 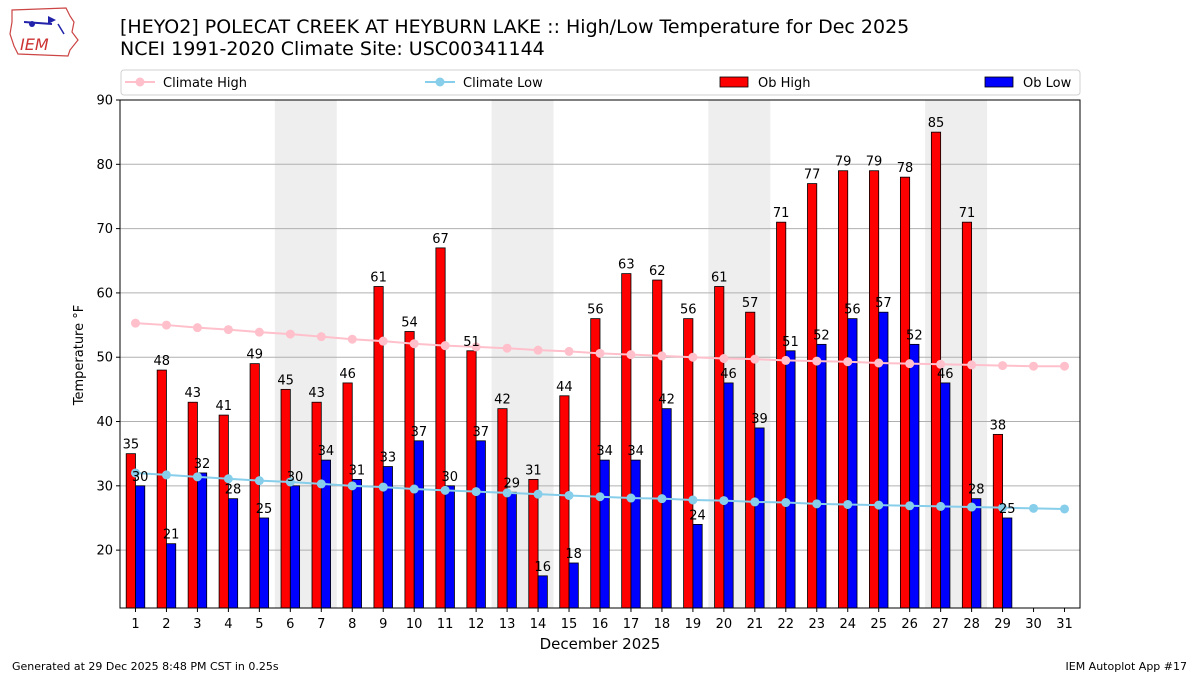 I want to click on ob-high-label: 61, so click(x=378, y=277).